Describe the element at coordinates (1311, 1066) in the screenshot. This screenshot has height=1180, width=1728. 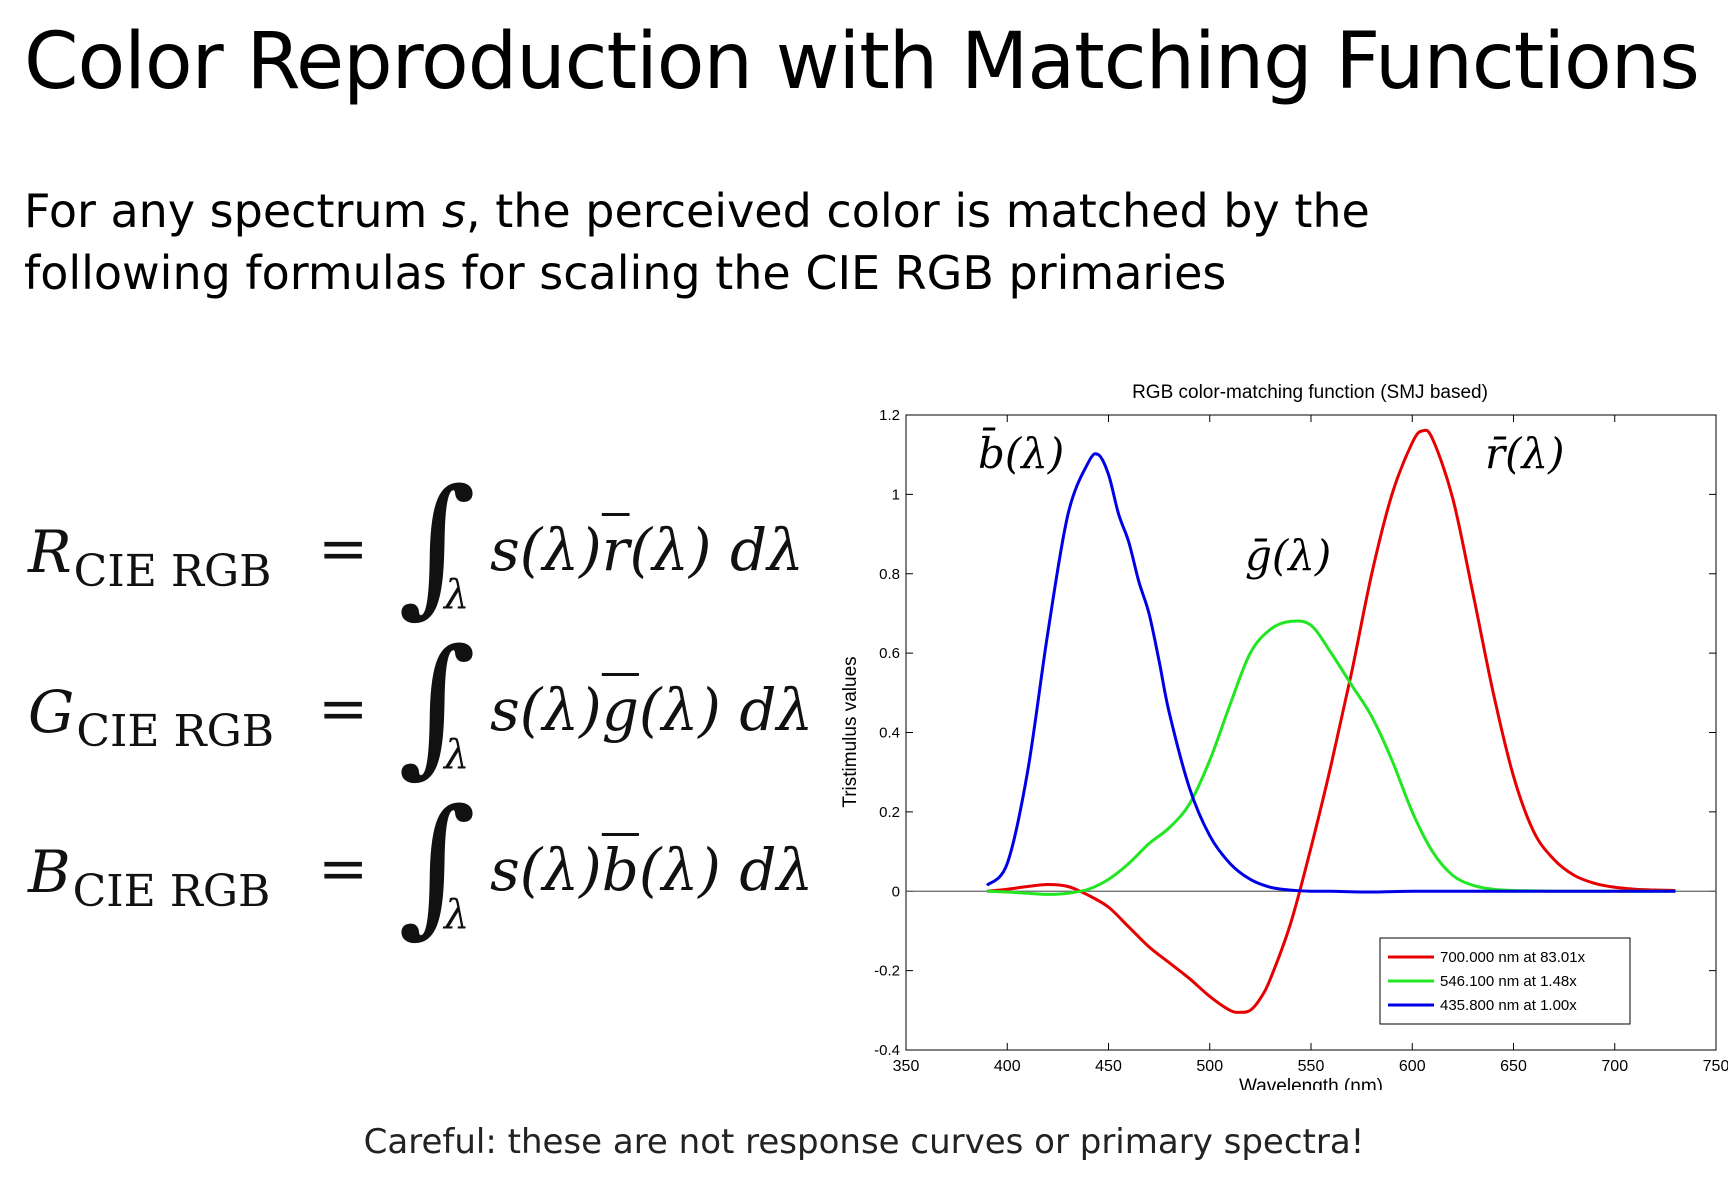
I see `x-tick-label: 550` at that location.